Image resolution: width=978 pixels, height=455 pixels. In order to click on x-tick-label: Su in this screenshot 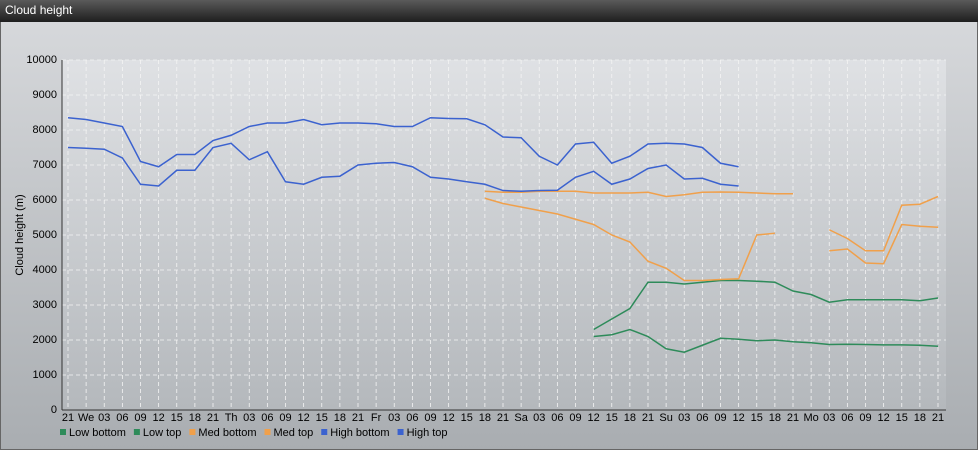, I will do `click(665, 418)`.